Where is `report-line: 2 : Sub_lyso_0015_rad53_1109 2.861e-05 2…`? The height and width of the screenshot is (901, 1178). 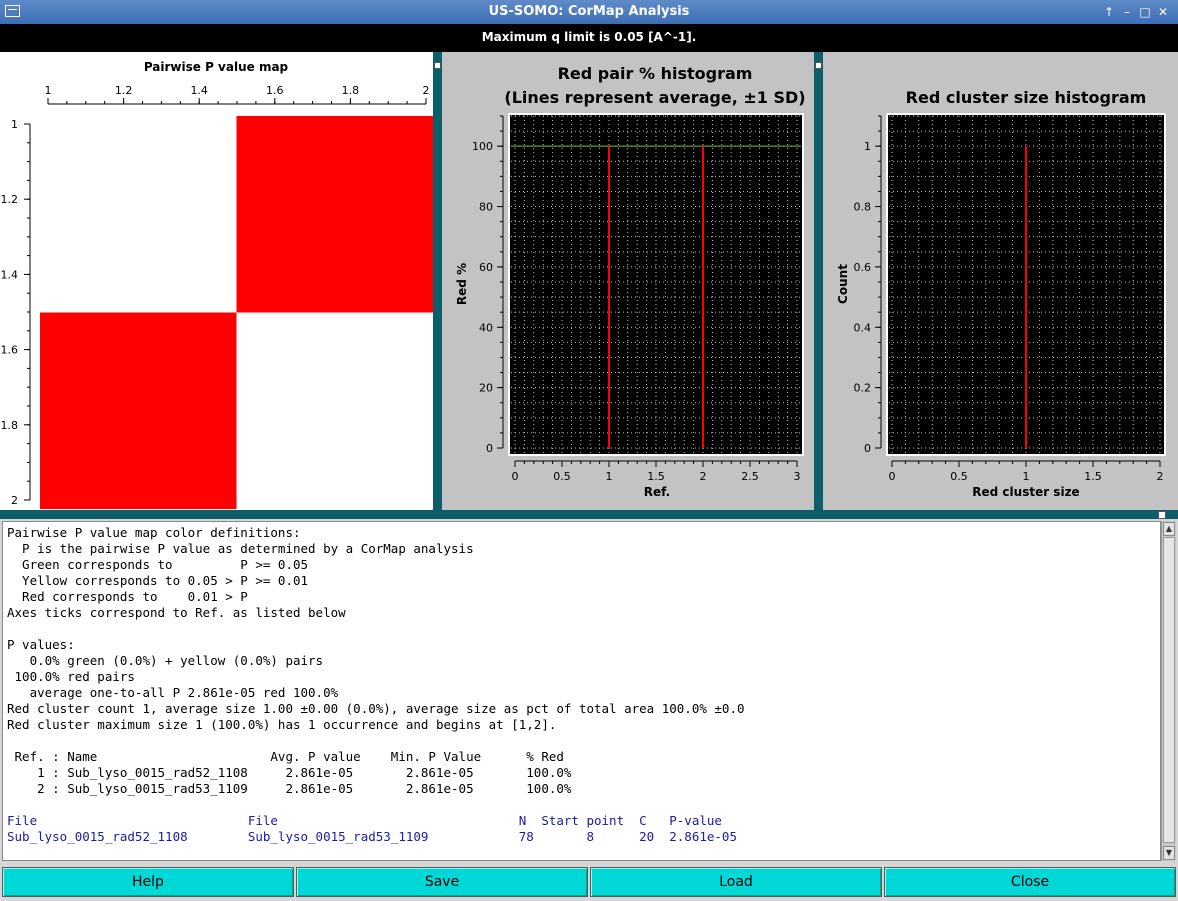
report-line: 2 : Sub_lyso_0015_rad53_1109 2.861e-05 2… is located at coordinates (289, 788).